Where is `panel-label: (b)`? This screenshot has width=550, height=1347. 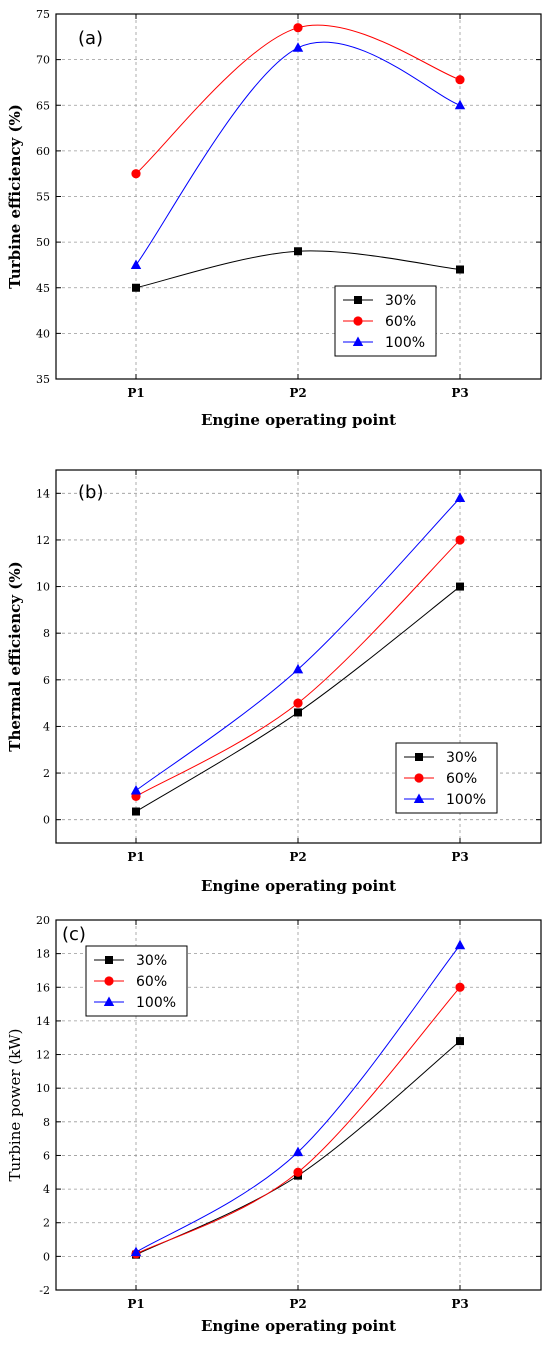 panel-label: (b) is located at coordinates (90, 492).